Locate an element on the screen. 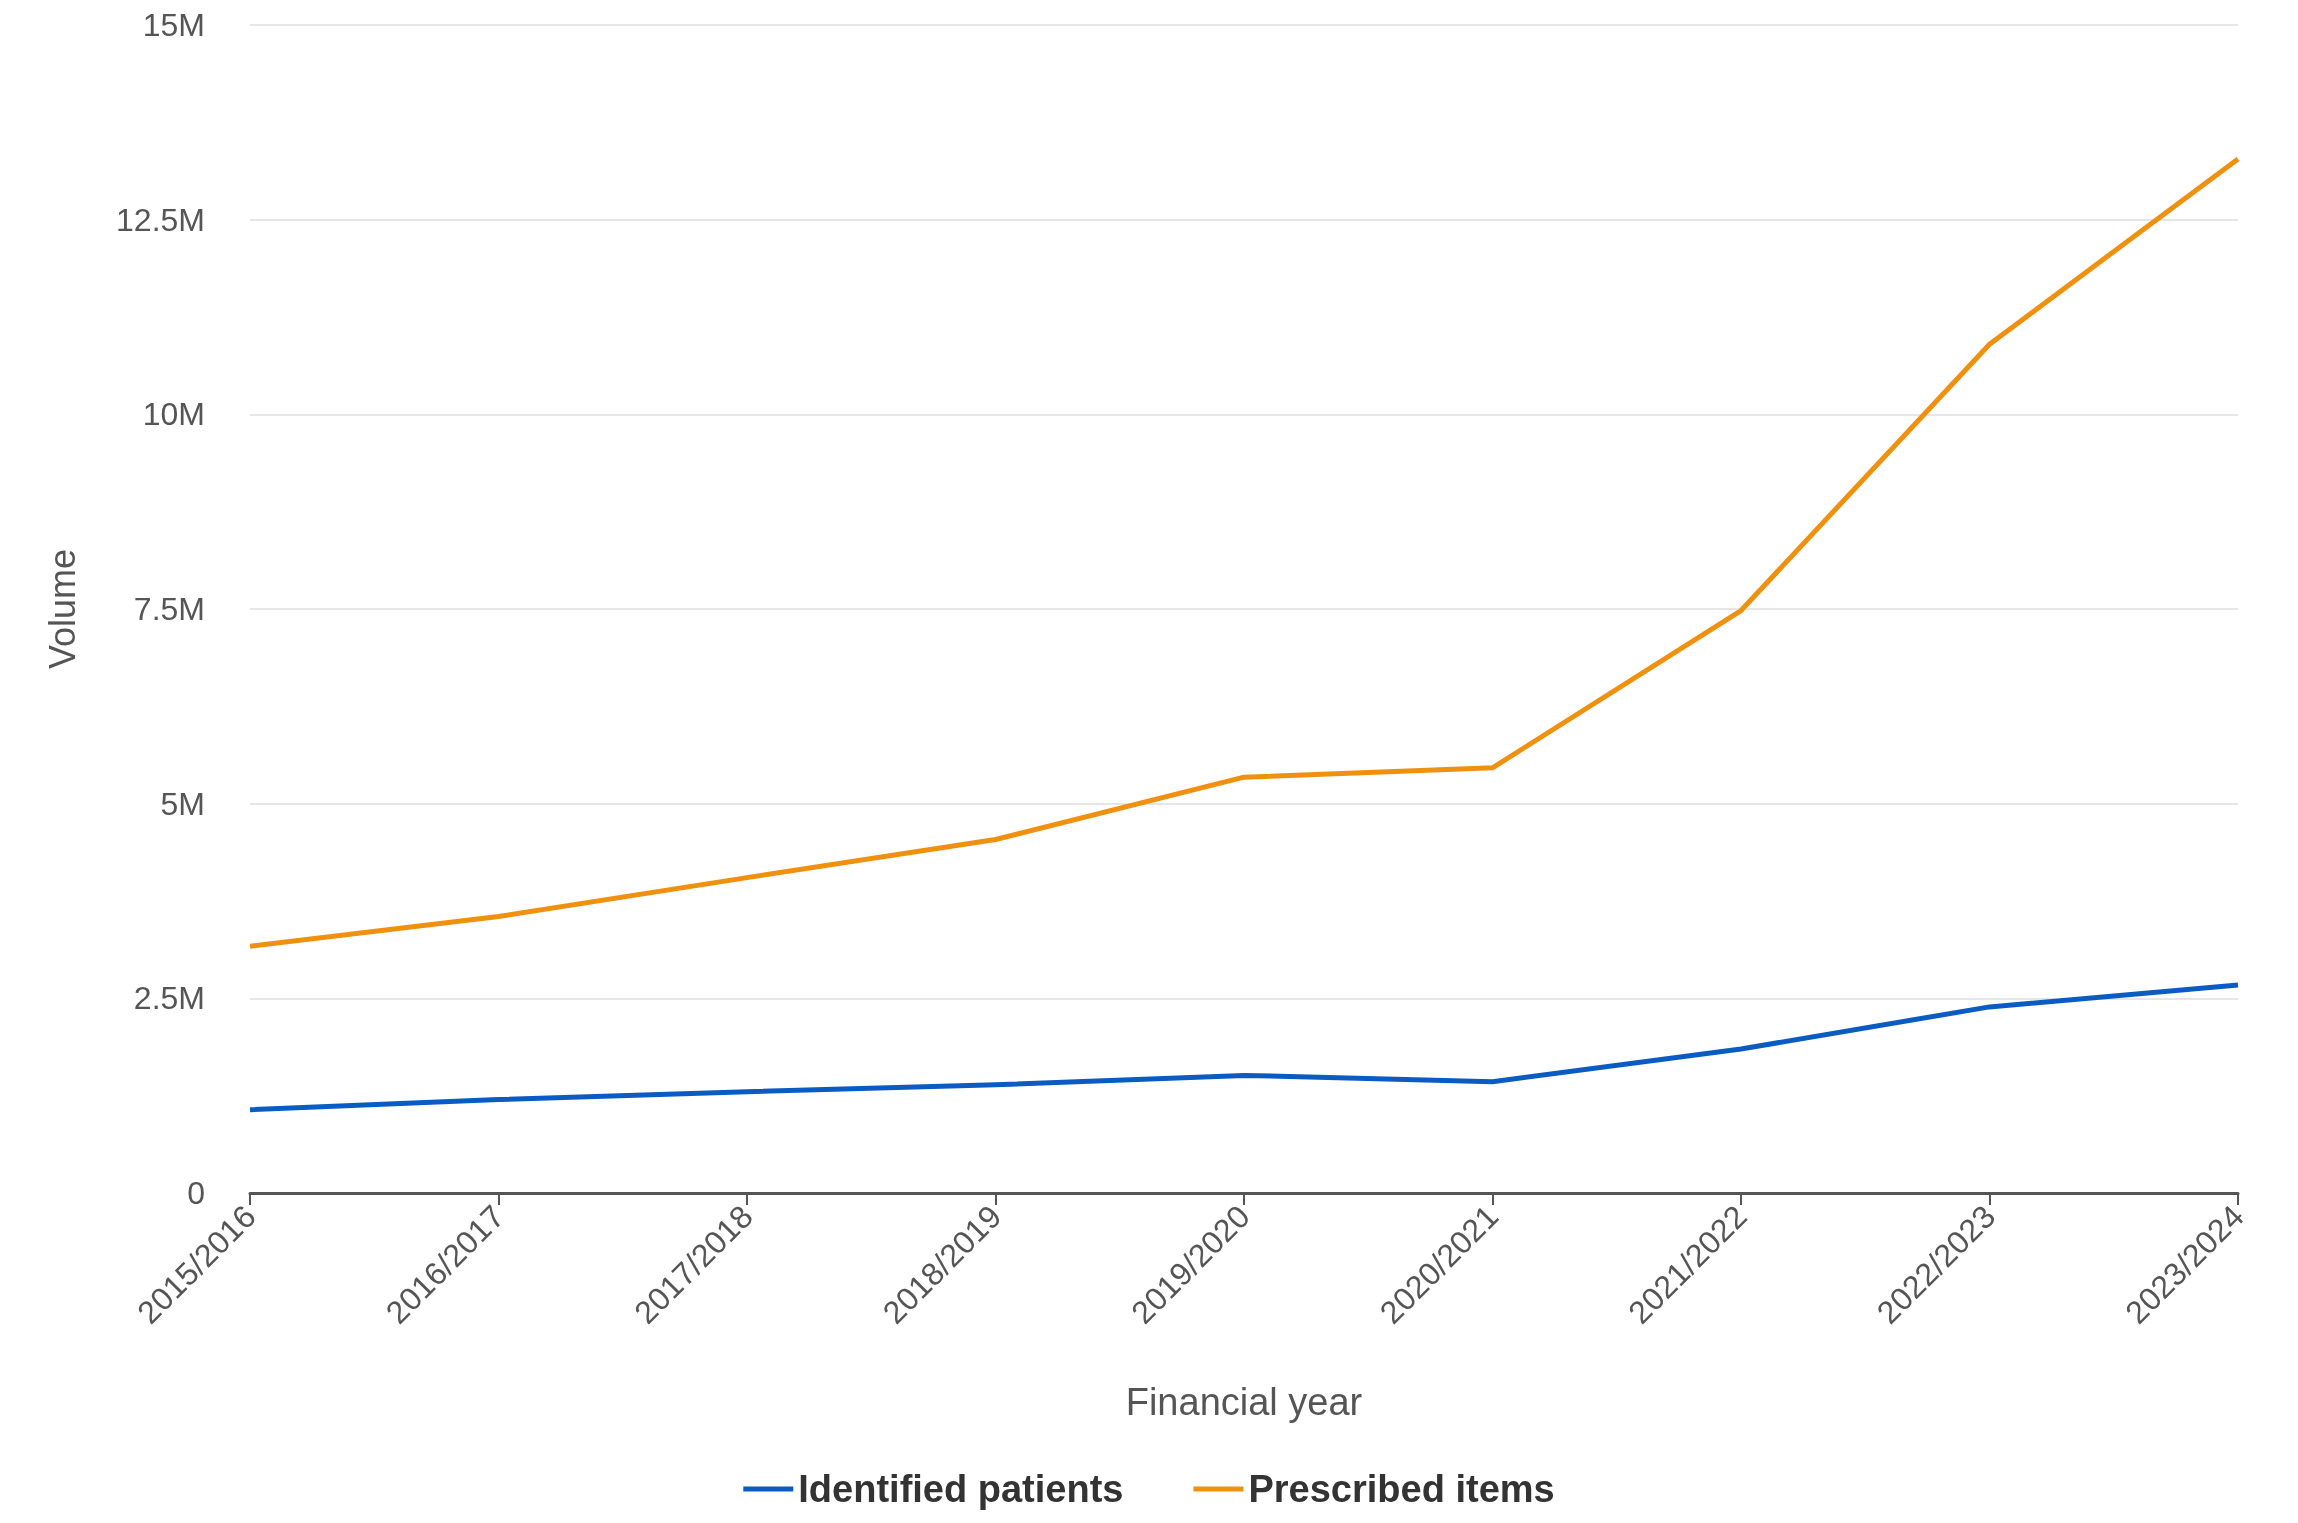  y-tick-label: 0 is located at coordinates (196, 1193).